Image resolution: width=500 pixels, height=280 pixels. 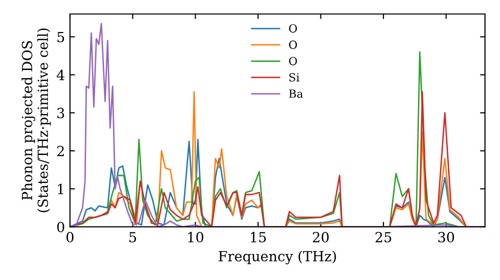 I want to click on y-tick-label: 5, so click(x=60, y=37).